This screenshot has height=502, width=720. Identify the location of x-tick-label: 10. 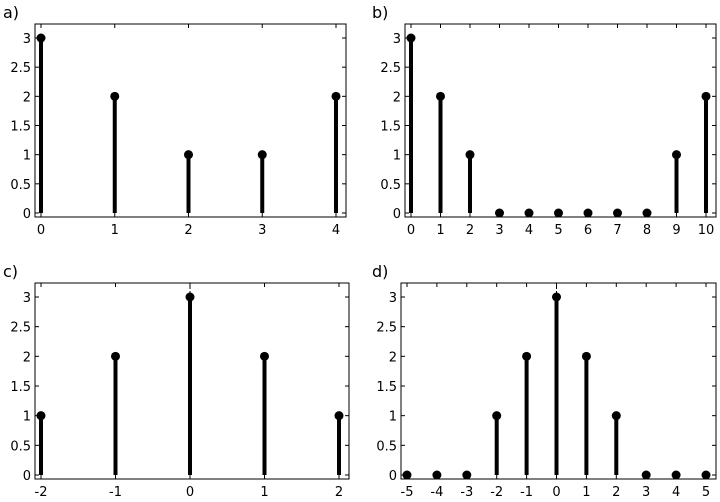
(706, 230).